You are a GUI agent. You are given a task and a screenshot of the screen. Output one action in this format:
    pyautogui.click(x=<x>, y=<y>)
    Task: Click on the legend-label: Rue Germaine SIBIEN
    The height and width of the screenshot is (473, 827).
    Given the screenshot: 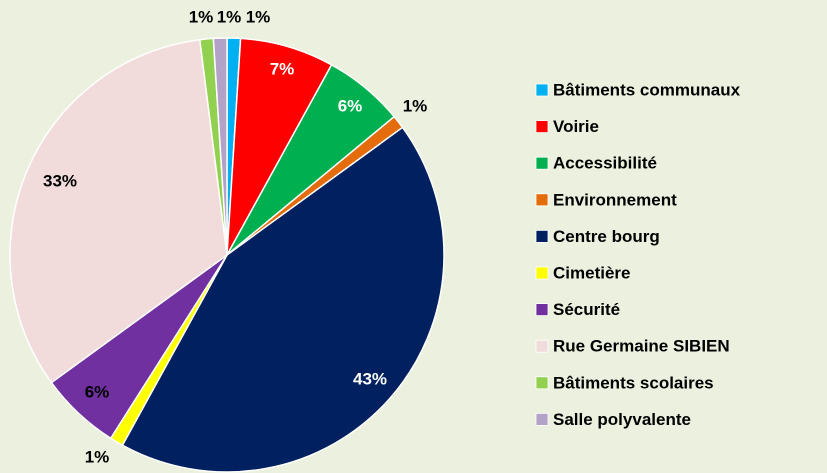 What is the action you would take?
    pyautogui.click(x=641, y=346)
    